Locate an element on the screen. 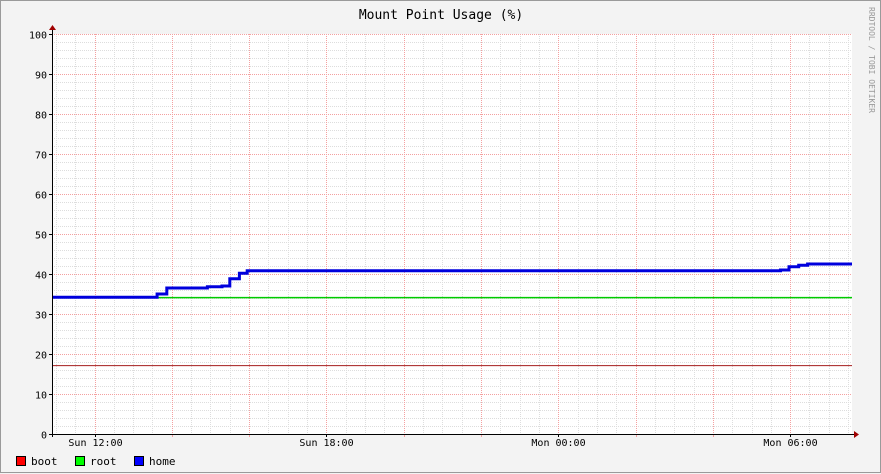  y-tick-label: 10 is located at coordinates (41, 396).